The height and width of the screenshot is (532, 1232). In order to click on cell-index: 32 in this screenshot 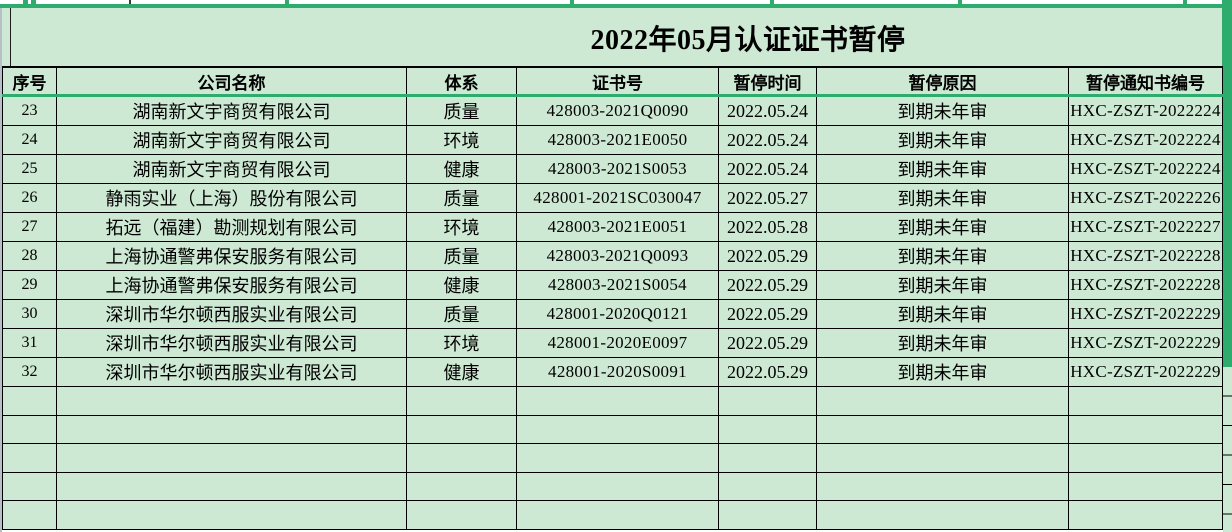, I will do `click(29, 372)`.